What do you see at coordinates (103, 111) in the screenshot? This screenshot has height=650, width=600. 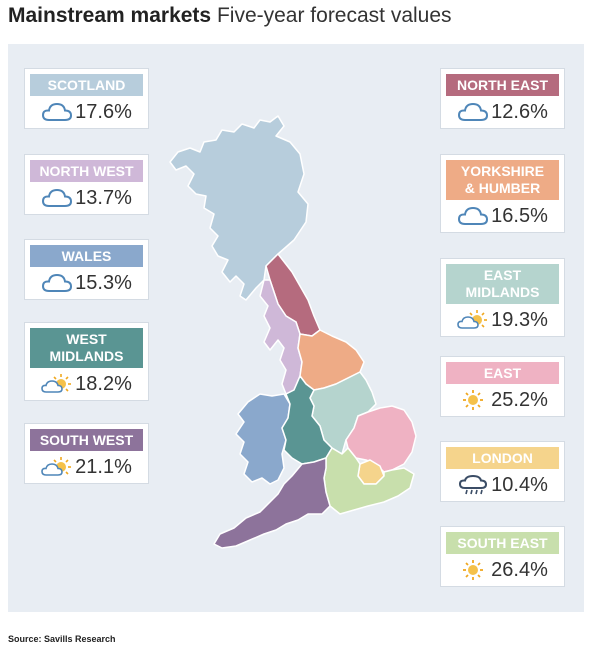 I see `forecast-value: 17.6%` at bounding box center [103, 111].